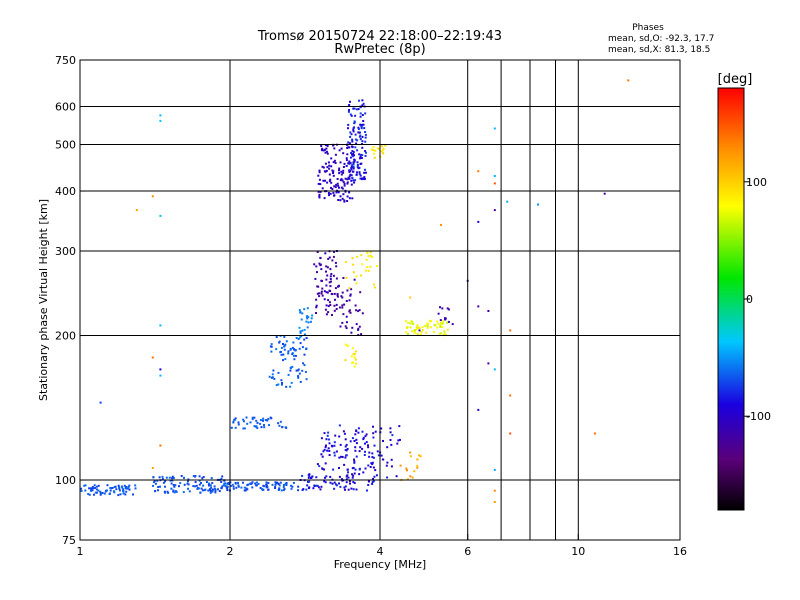 The width and height of the screenshot is (800, 600). I want to click on y-tick-label: 200, so click(65, 336).